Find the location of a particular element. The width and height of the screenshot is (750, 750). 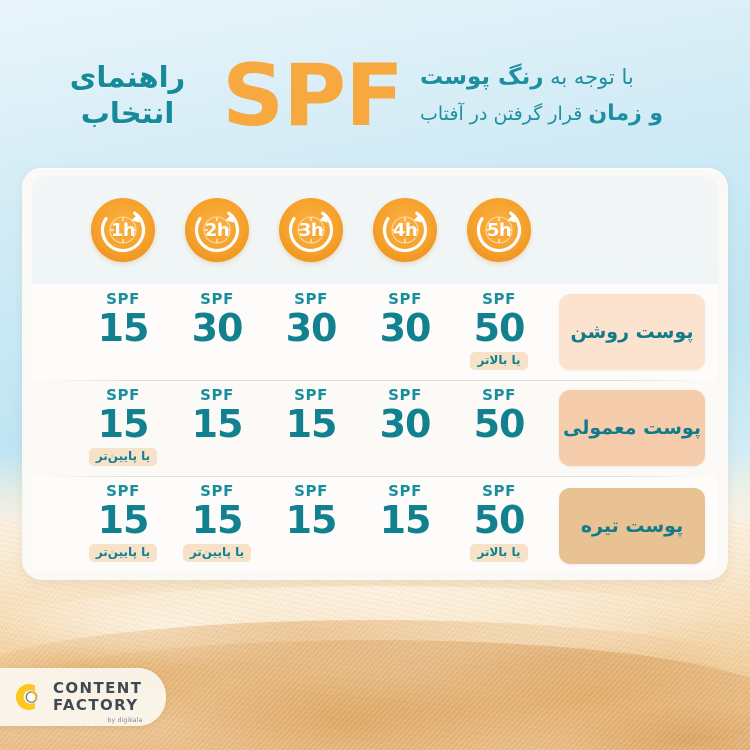

logo-line-1: CONTENT is located at coordinates (98, 688).